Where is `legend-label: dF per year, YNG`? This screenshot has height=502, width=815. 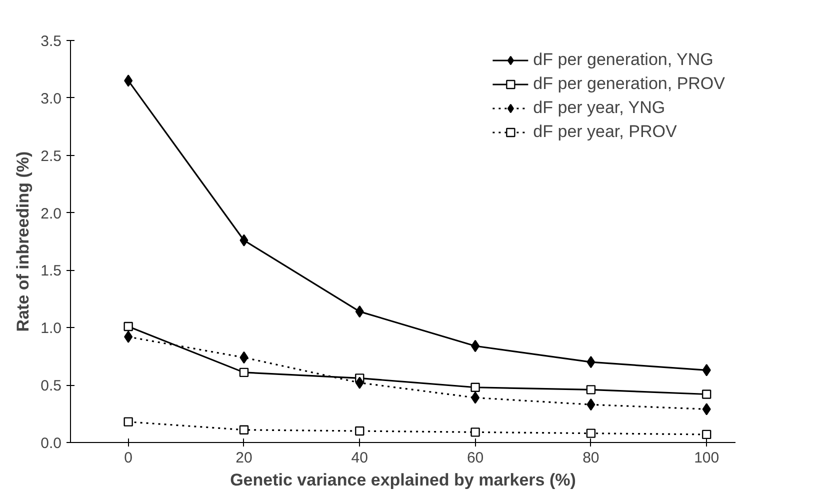 legend-label: dF per year, YNG is located at coordinates (599, 108).